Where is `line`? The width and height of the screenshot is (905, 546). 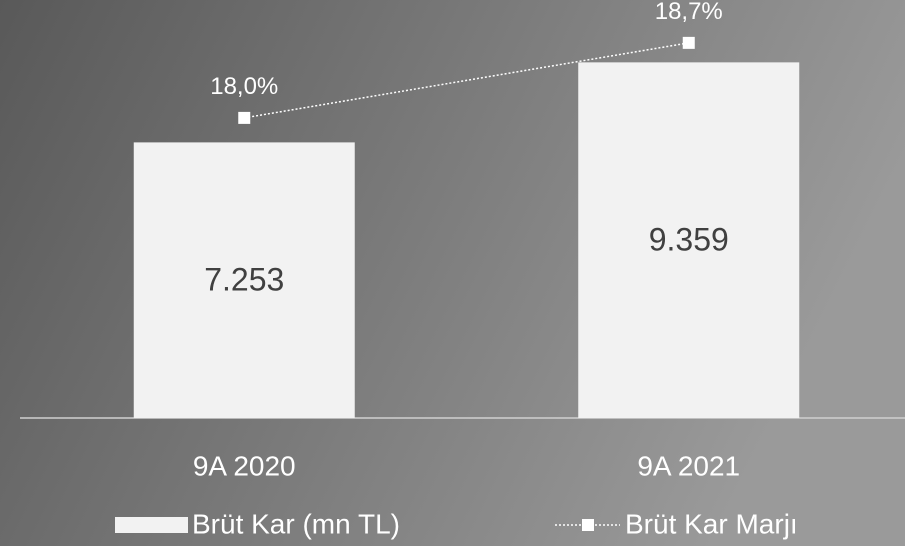
line is located at coordinates (466, 80).